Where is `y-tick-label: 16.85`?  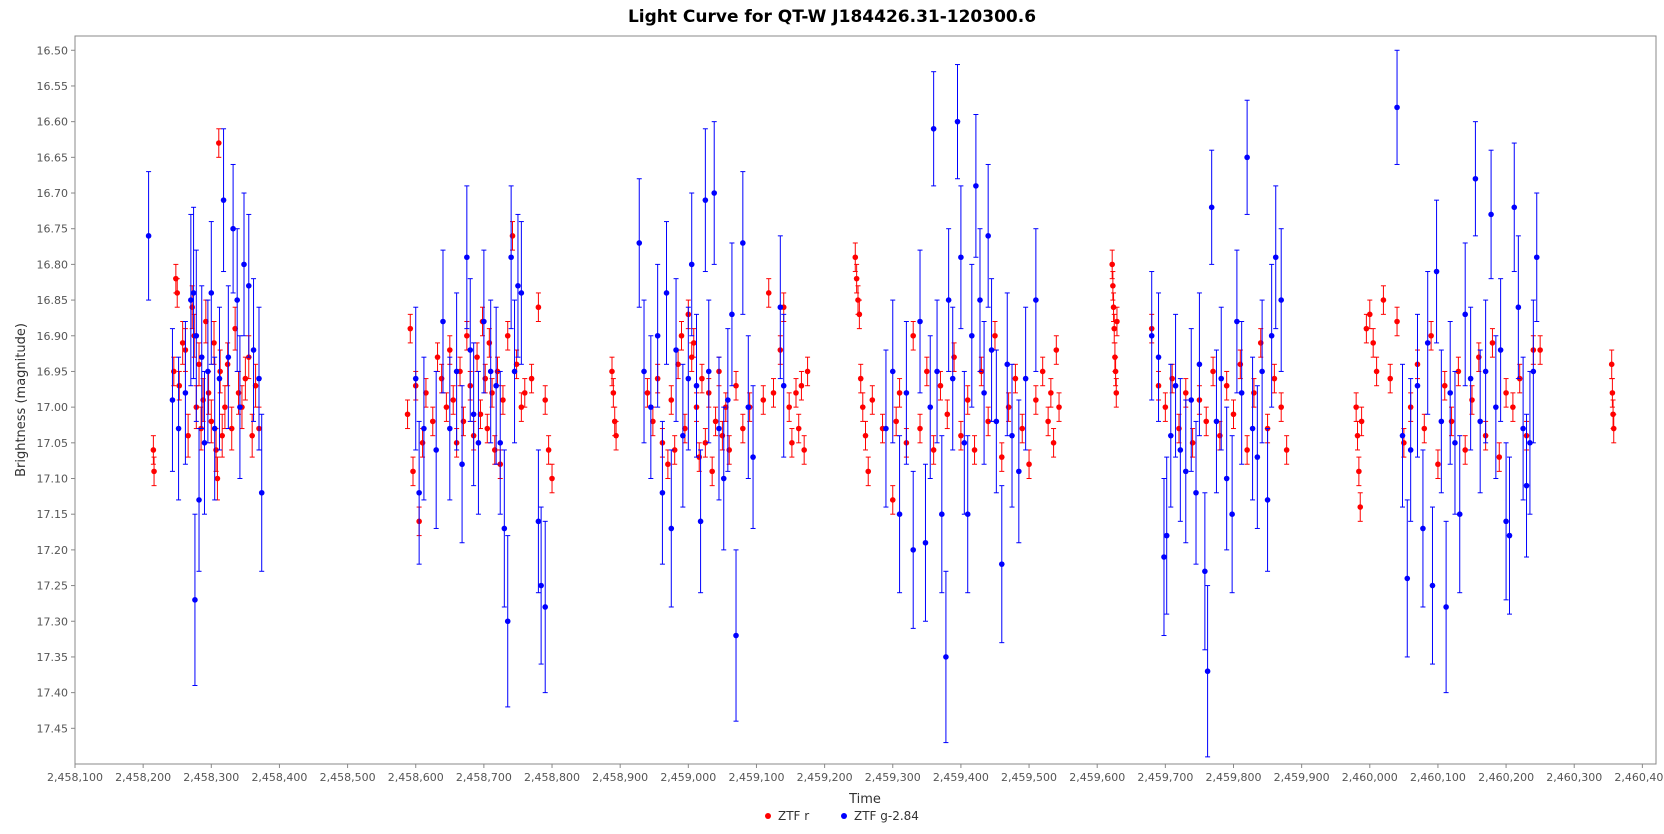
y-tick-label: 16.85 is located at coordinates (53, 300).